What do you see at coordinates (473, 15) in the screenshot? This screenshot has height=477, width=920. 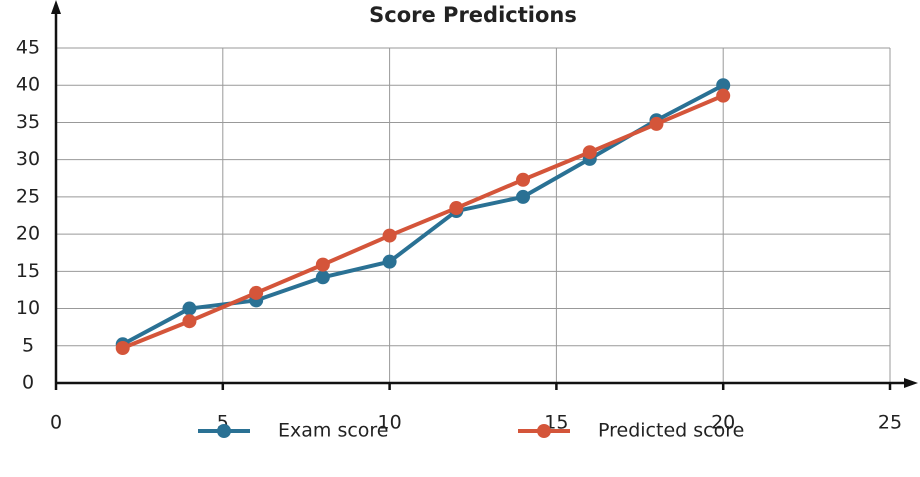 I see `chart-title: Score Predictions` at bounding box center [473, 15].